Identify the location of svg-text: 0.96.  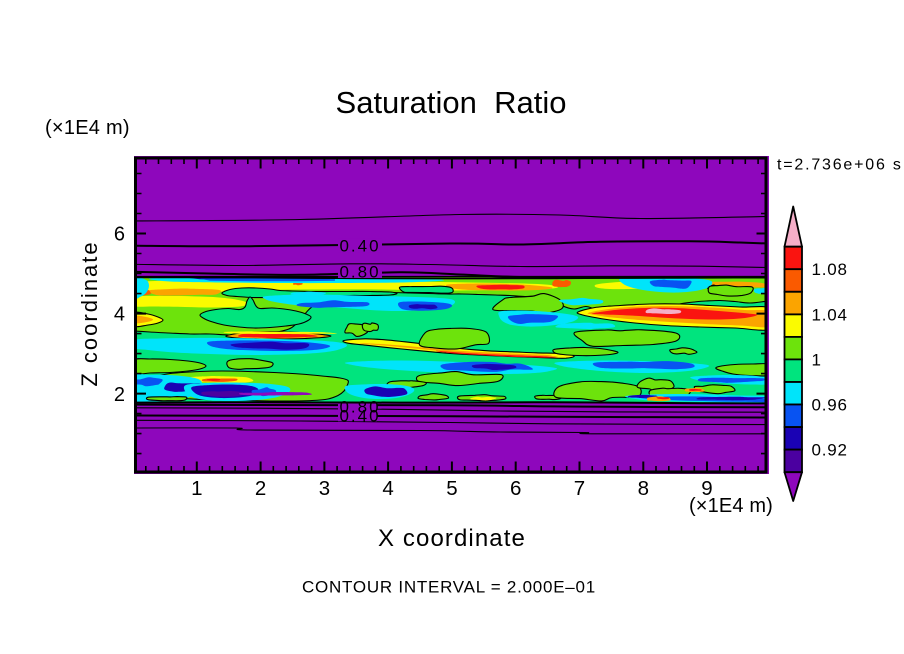
(830, 405).